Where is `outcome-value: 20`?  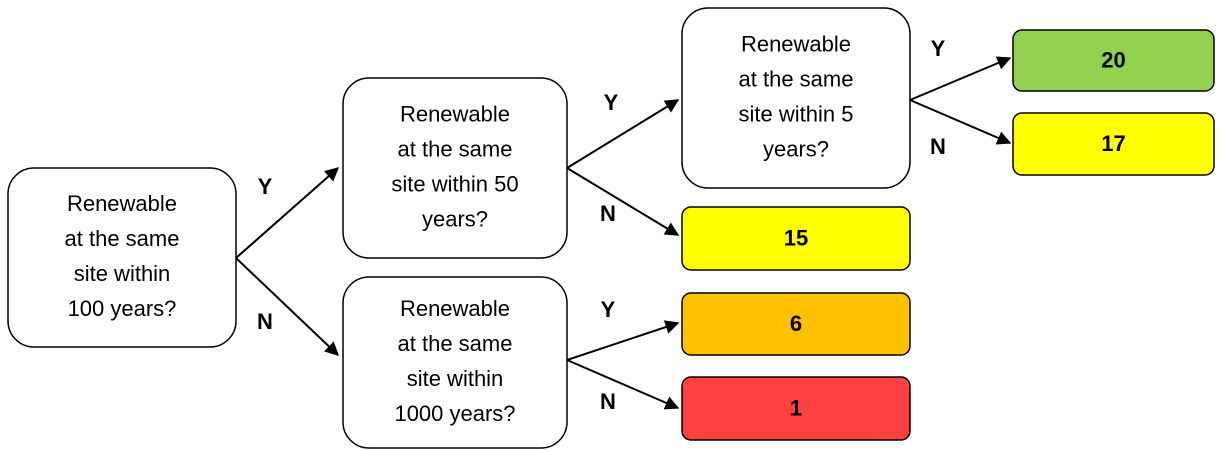 outcome-value: 20 is located at coordinates (1113, 59).